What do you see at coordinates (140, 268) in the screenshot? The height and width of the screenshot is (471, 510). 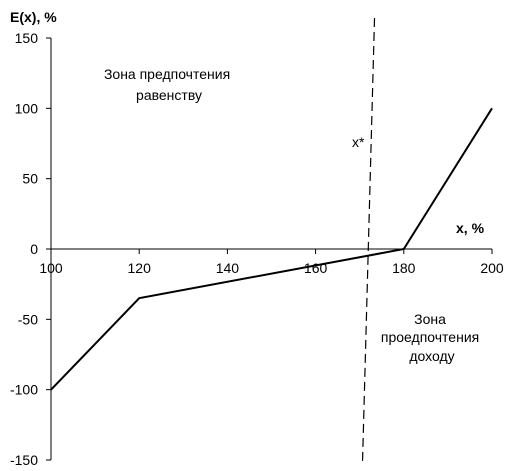 I see `x-tick-label: 120` at bounding box center [140, 268].